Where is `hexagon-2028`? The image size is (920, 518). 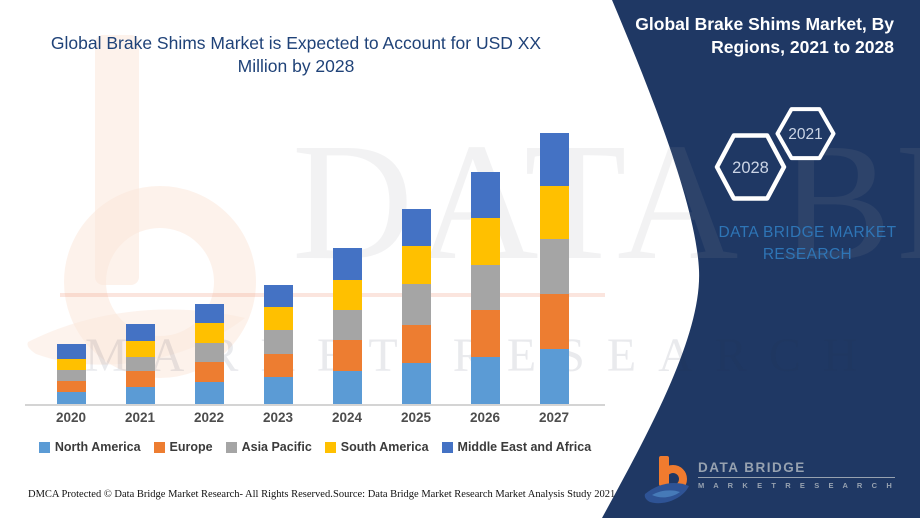 hexagon-2028 is located at coordinates (750, 167).